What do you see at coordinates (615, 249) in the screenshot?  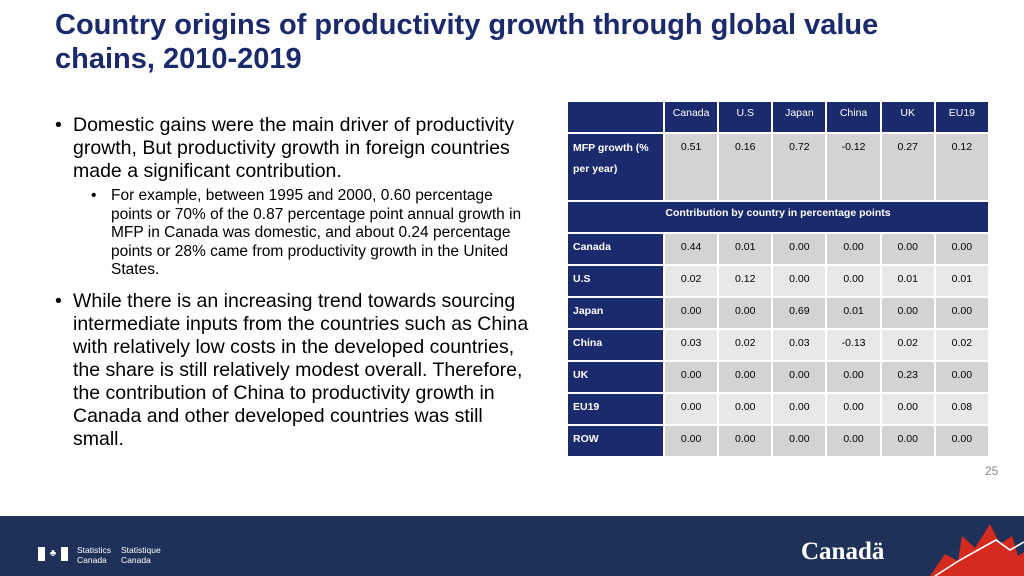 I see `row-header: Canada` at bounding box center [615, 249].